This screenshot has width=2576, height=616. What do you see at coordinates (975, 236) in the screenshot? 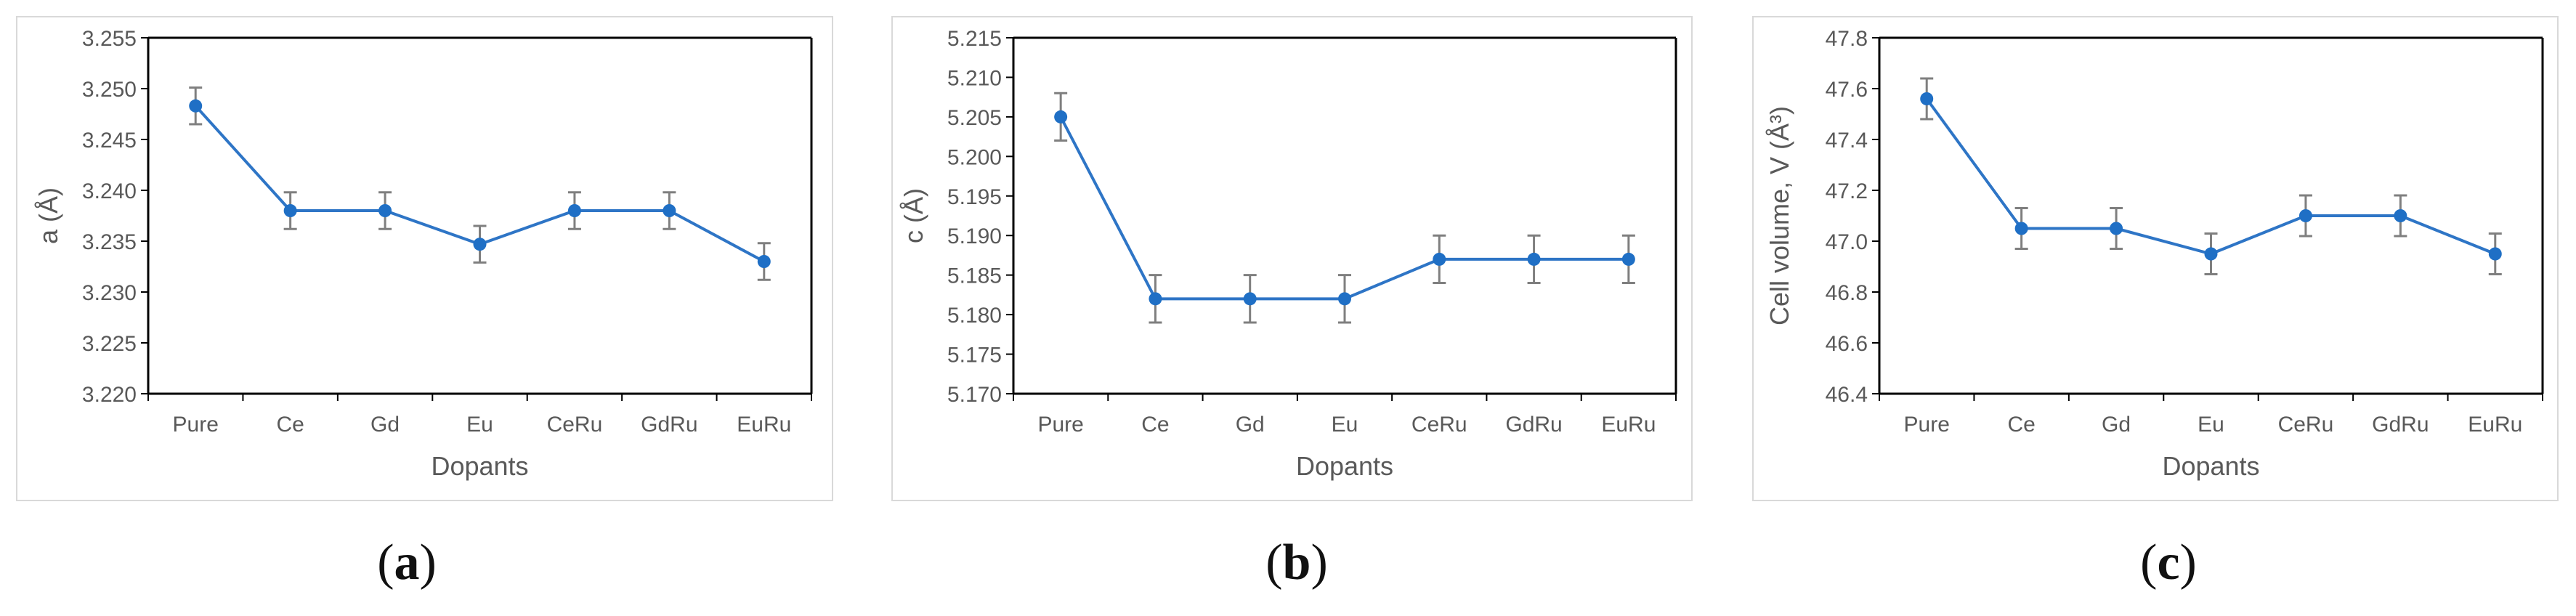
I see `y-tick-label: 5.190` at bounding box center [975, 236].